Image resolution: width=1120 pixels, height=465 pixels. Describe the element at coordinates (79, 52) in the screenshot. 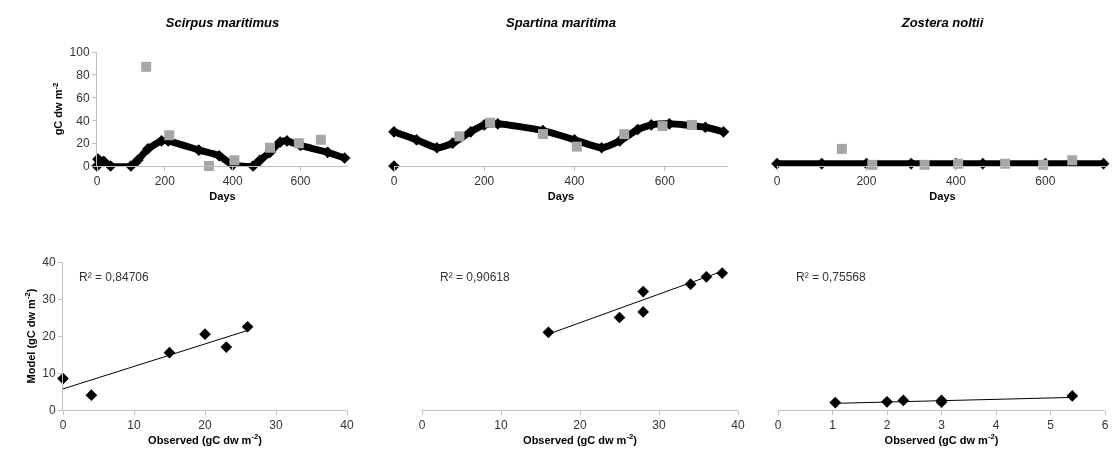

I see `y-tick-label: 100` at that location.